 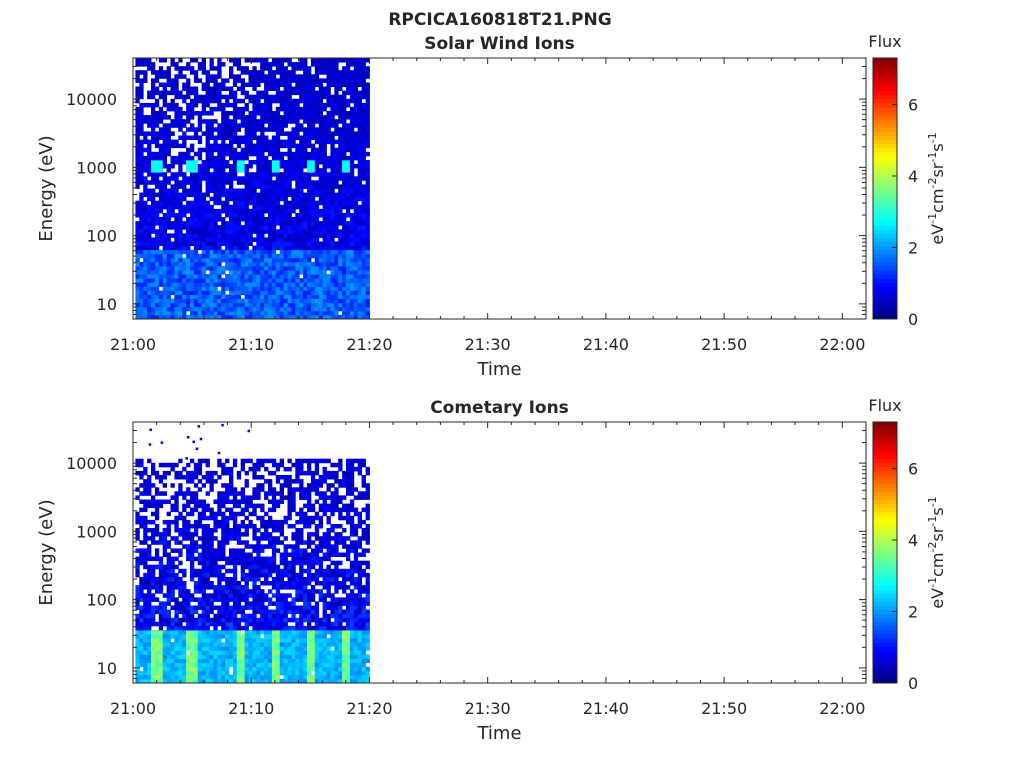 What do you see at coordinates (884, 41) in the screenshot?
I see `colorbar-title: Flux` at bounding box center [884, 41].